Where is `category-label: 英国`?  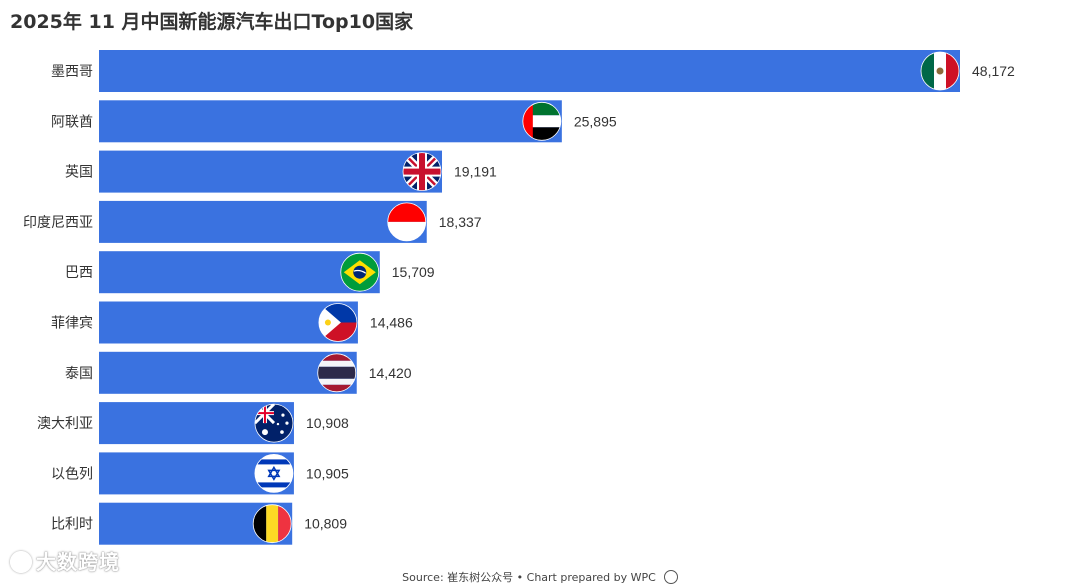 category-label: 英国 is located at coordinates (79, 172).